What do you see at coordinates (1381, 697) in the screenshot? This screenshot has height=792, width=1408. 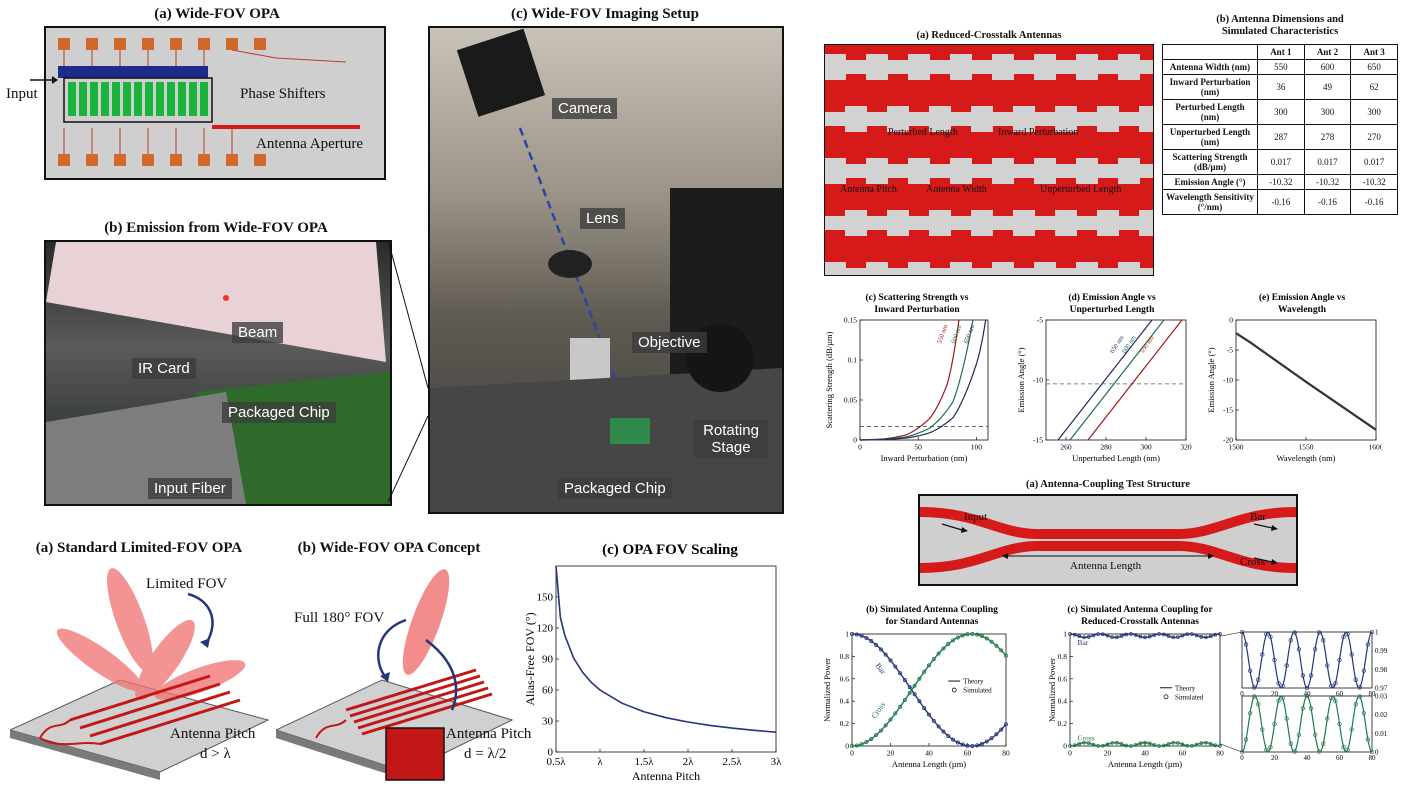 I see `inset-y-tick-label: 0.03` at bounding box center [1381, 697].